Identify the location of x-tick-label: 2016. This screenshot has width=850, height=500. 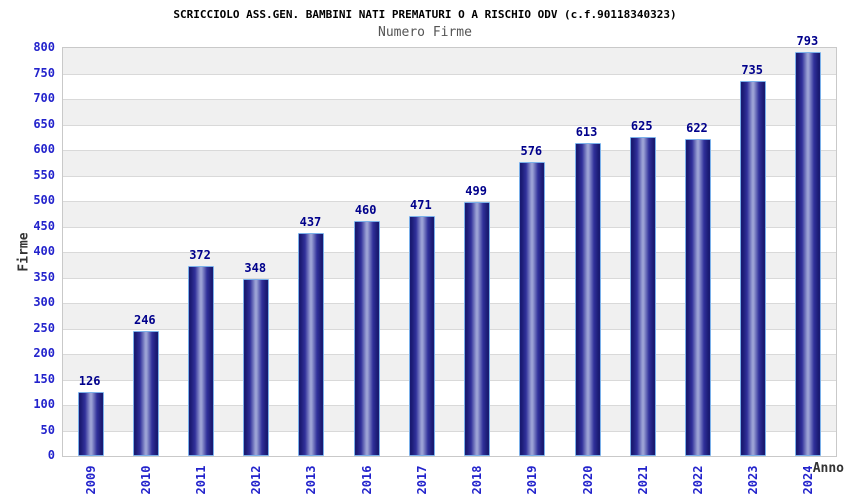
(366, 480).